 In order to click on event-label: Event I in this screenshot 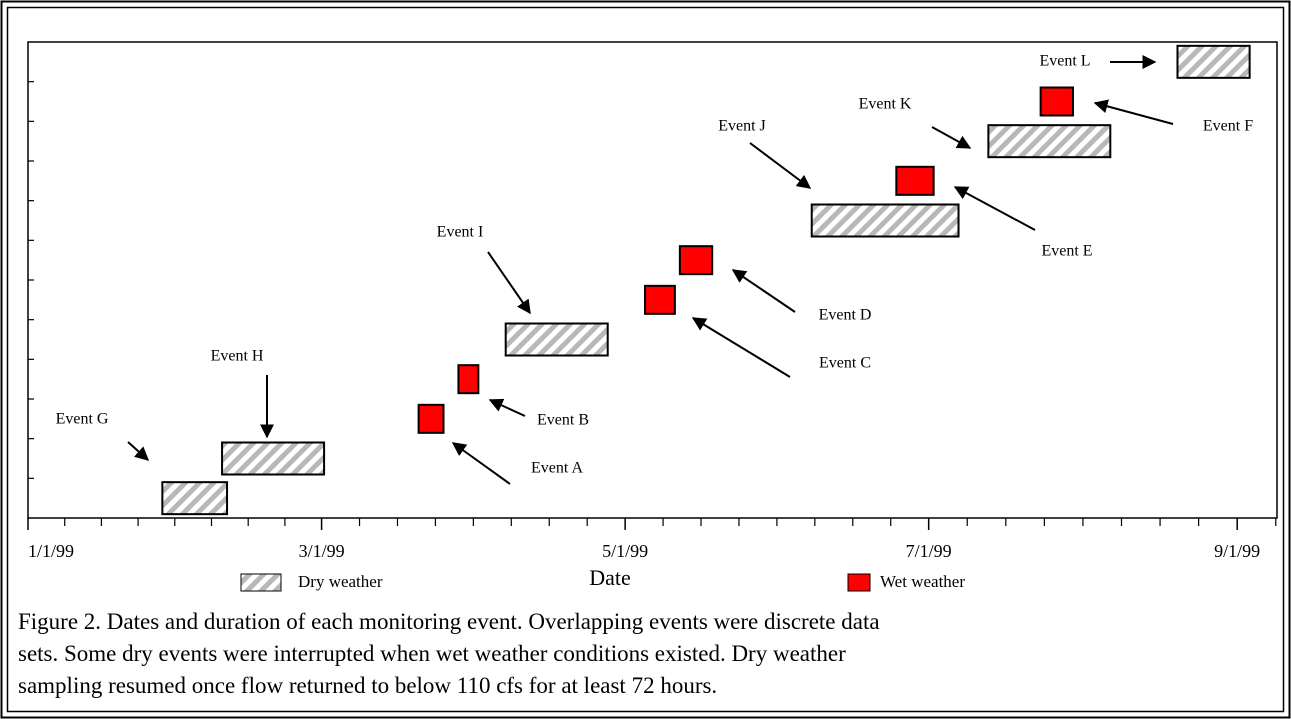, I will do `click(460, 232)`.